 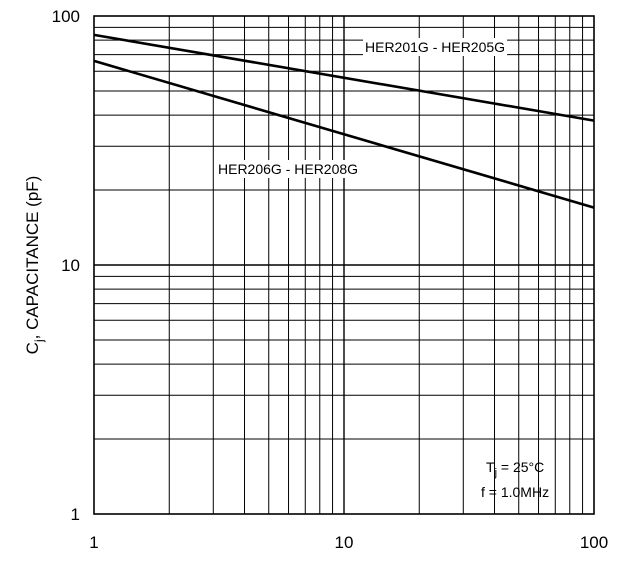 I want to click on y-axis-label-main: C, so click(x=32, y=348).